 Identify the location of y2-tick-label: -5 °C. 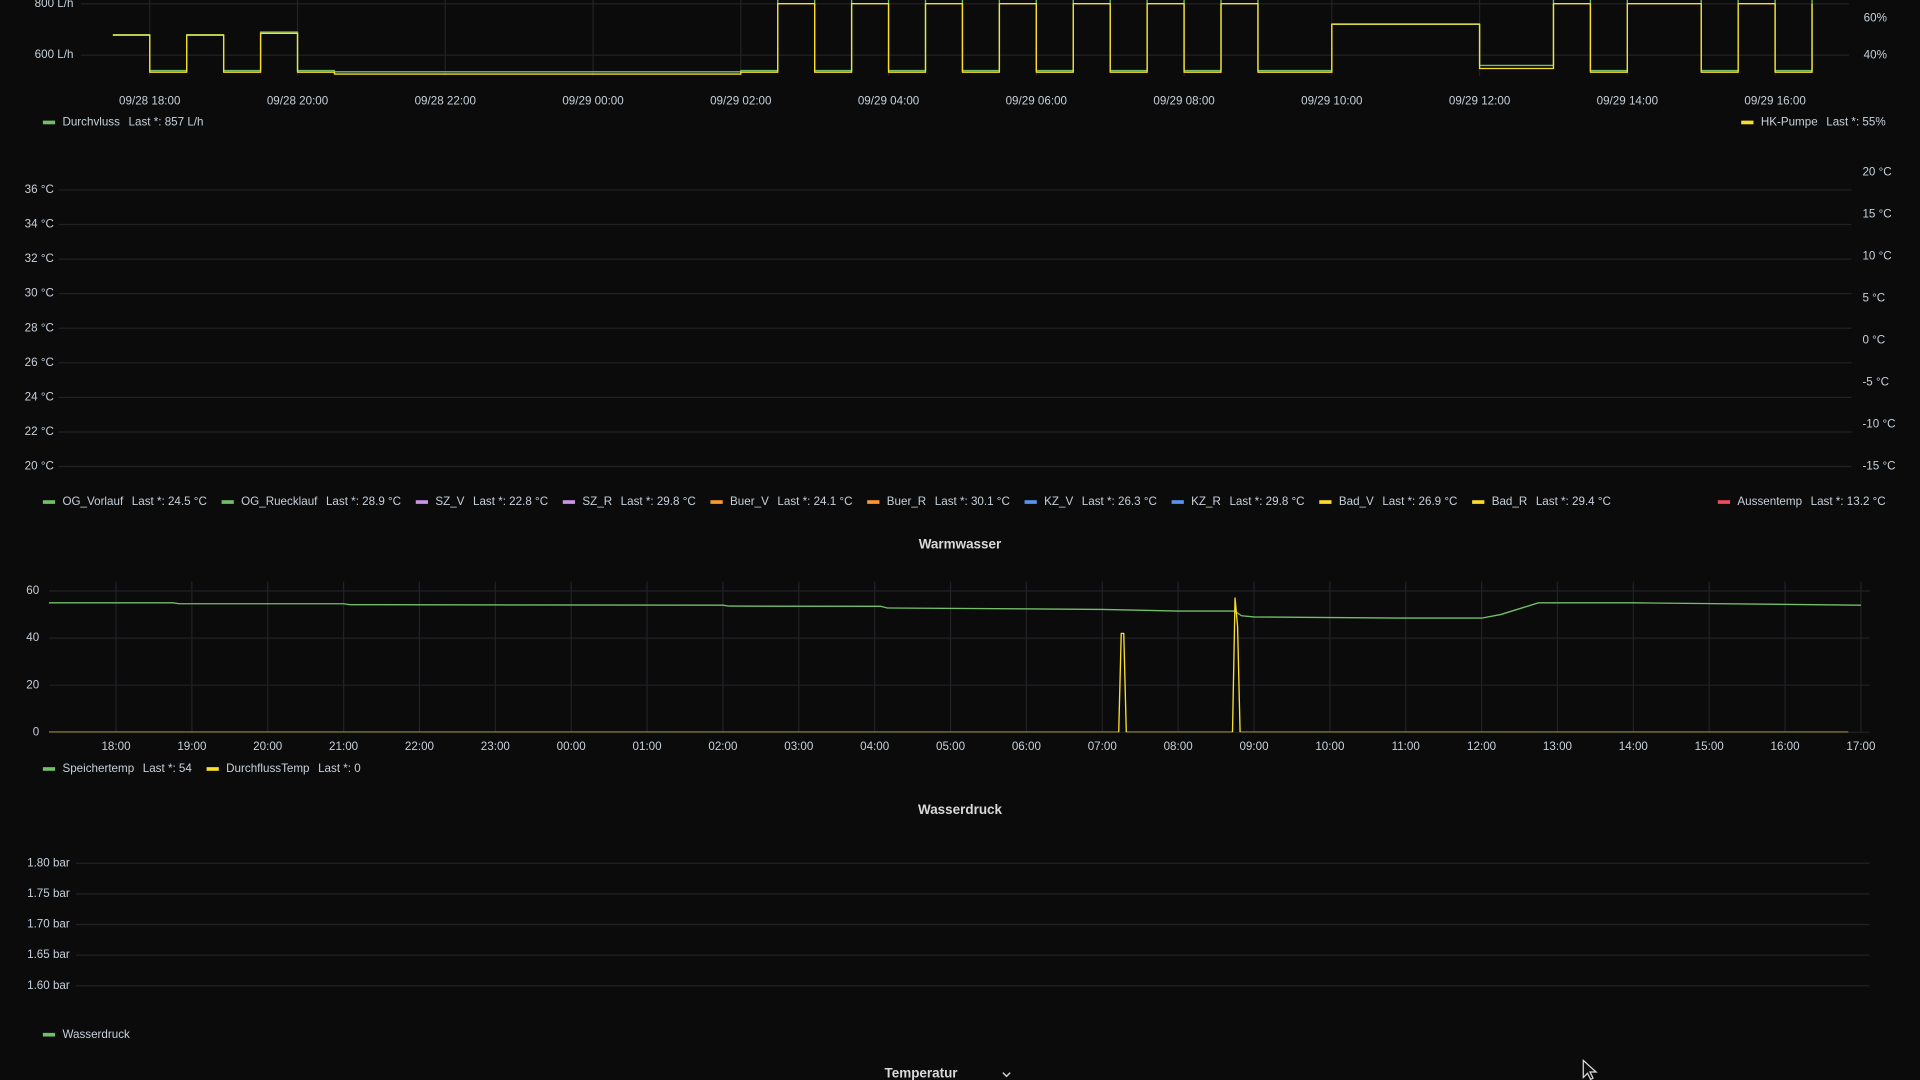
(1875, 382).